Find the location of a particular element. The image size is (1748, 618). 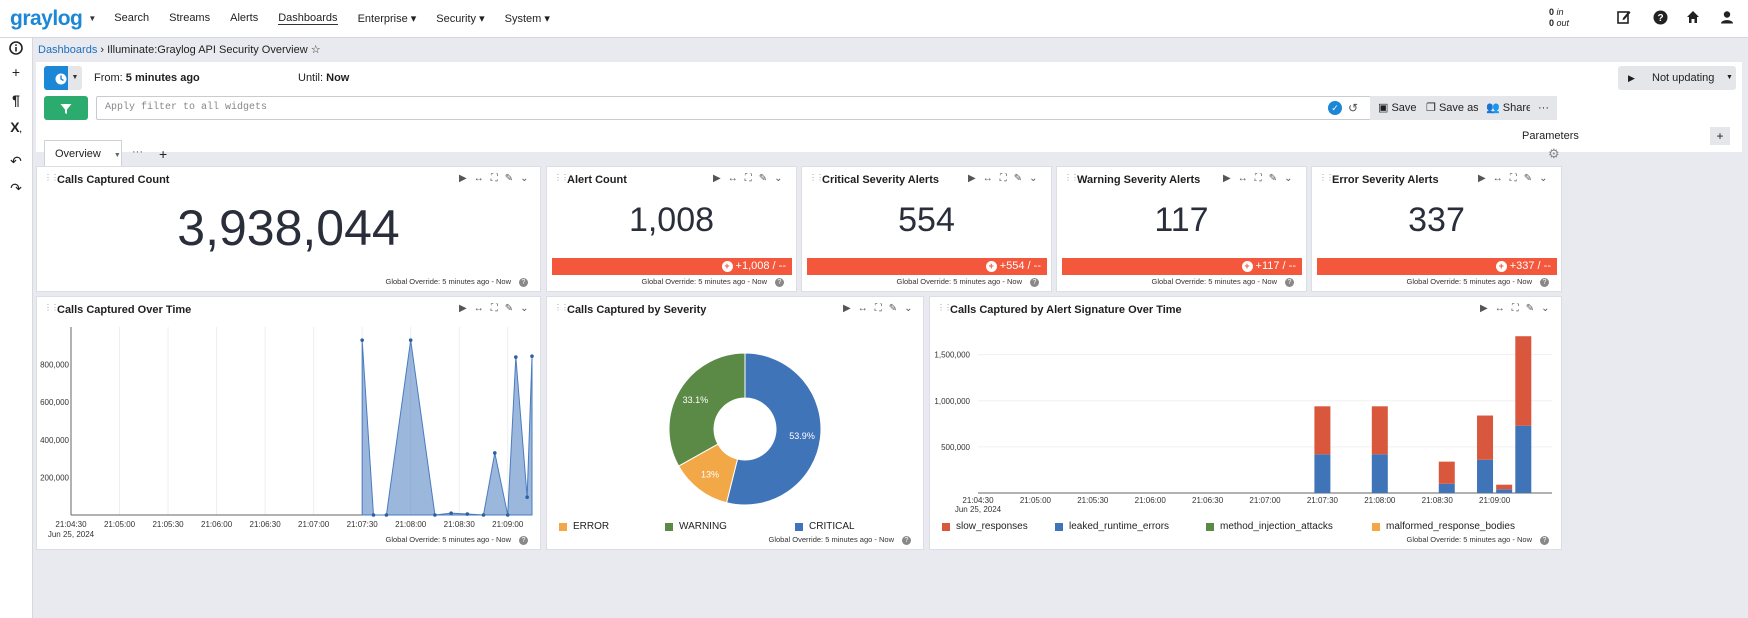

share-button: 👥 Share is located at coordinates (1509, 108).